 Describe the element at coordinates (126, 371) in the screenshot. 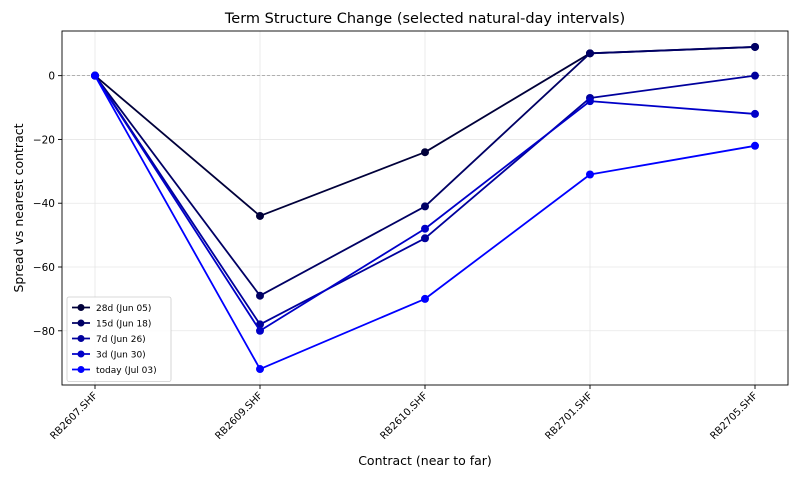

I see `legend-label: today (Jul 03)` at that location.